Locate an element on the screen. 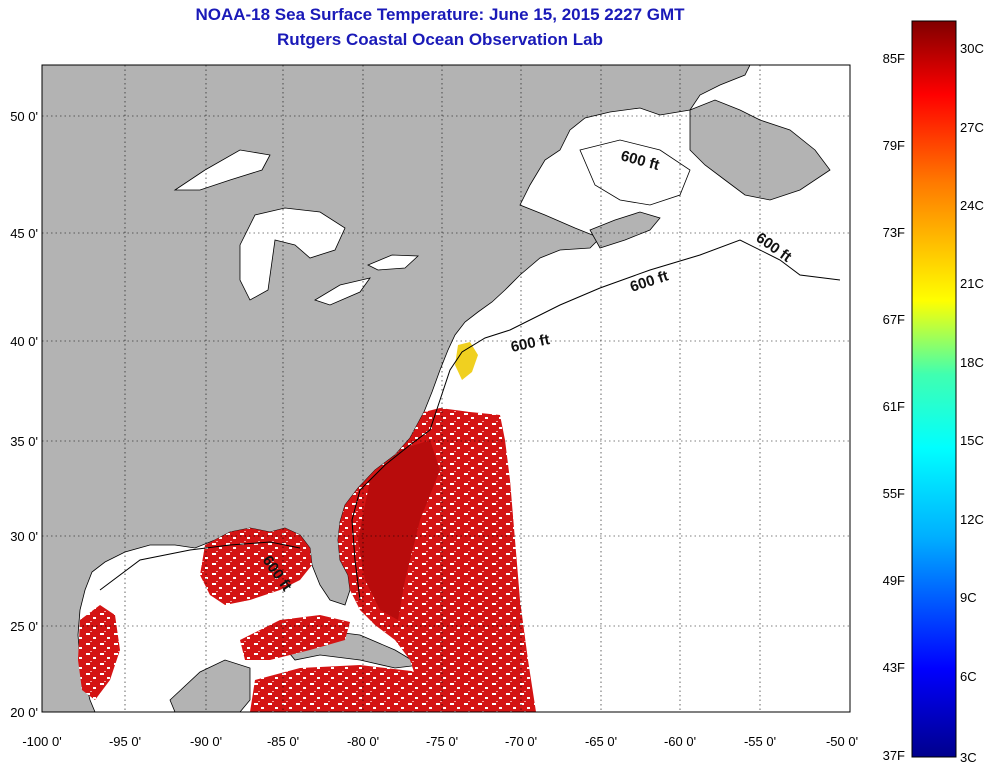 The image size is (984, 770). y-tick-label: 45 0' is located at coordinates (24, 233).